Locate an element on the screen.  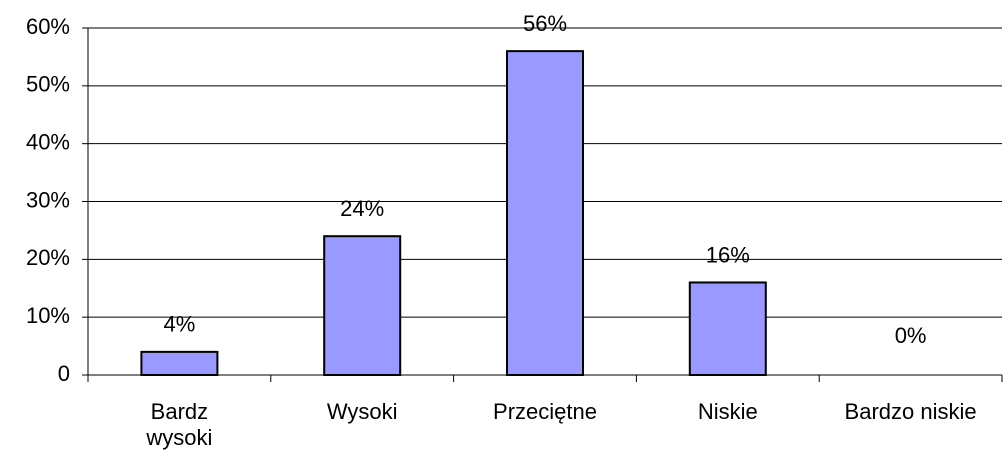
y-tick-label: 60% is located at coordinates (48, 26).